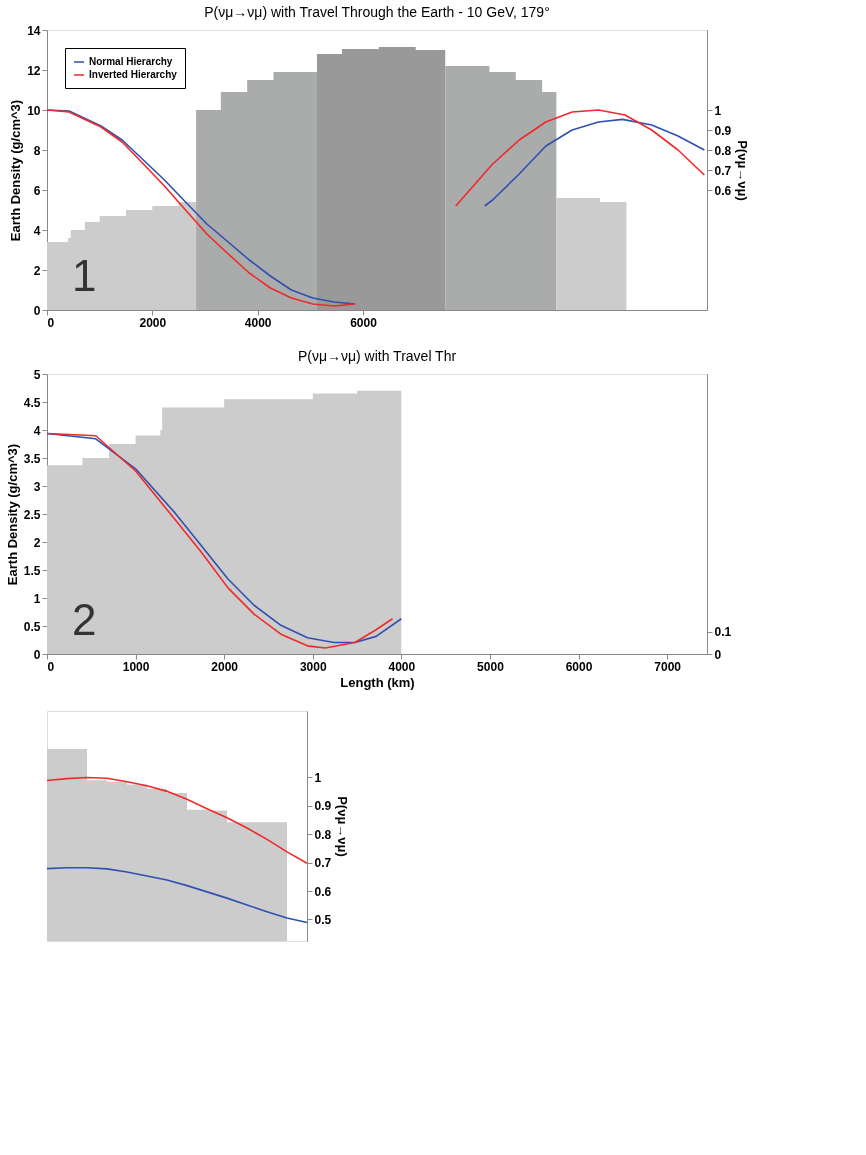 This screenshot has width=866, height=1155. I want to click on legend-label: Normal Hierarchy, so click(131, 61).